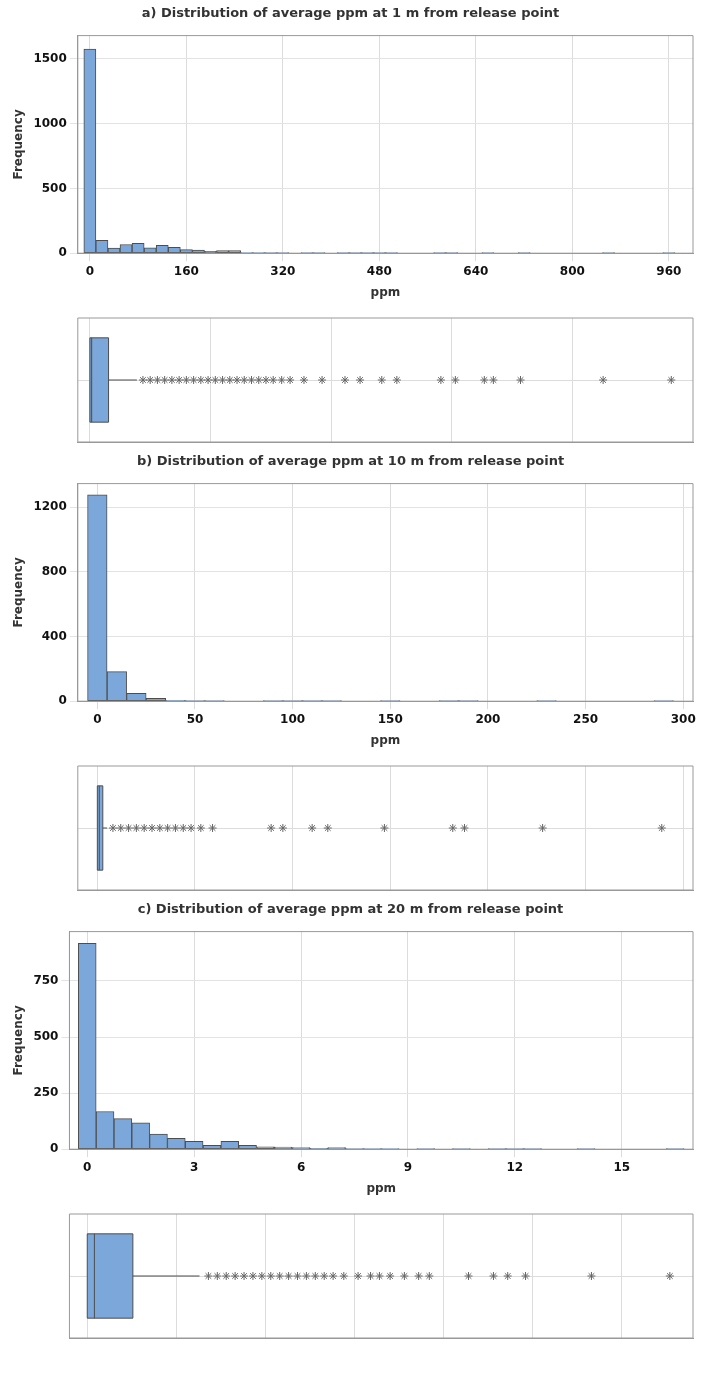 The width and height of the screenshot is (707, 1380). What do you see at coordinates (572, 270) in the screenshot?
I see `x-tick-label: 800` at bounding box center [572, 270].